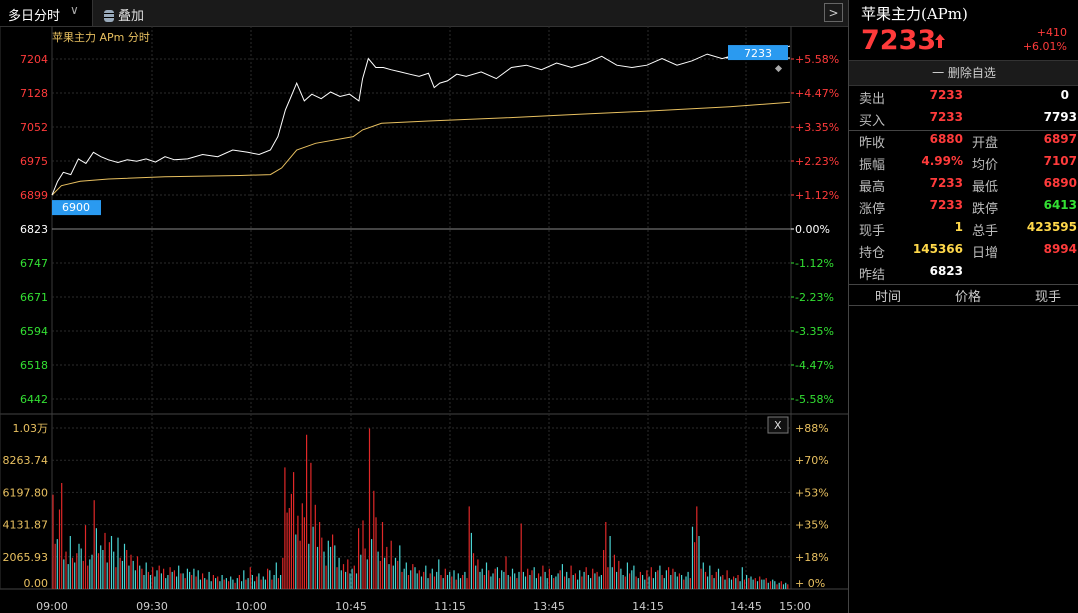 The image size is (1078, 613). What do you see at coordinates (814, 297) in the screenshot?
I see `percent-tick-label: -2.23%` at bounding box center [814, 297].